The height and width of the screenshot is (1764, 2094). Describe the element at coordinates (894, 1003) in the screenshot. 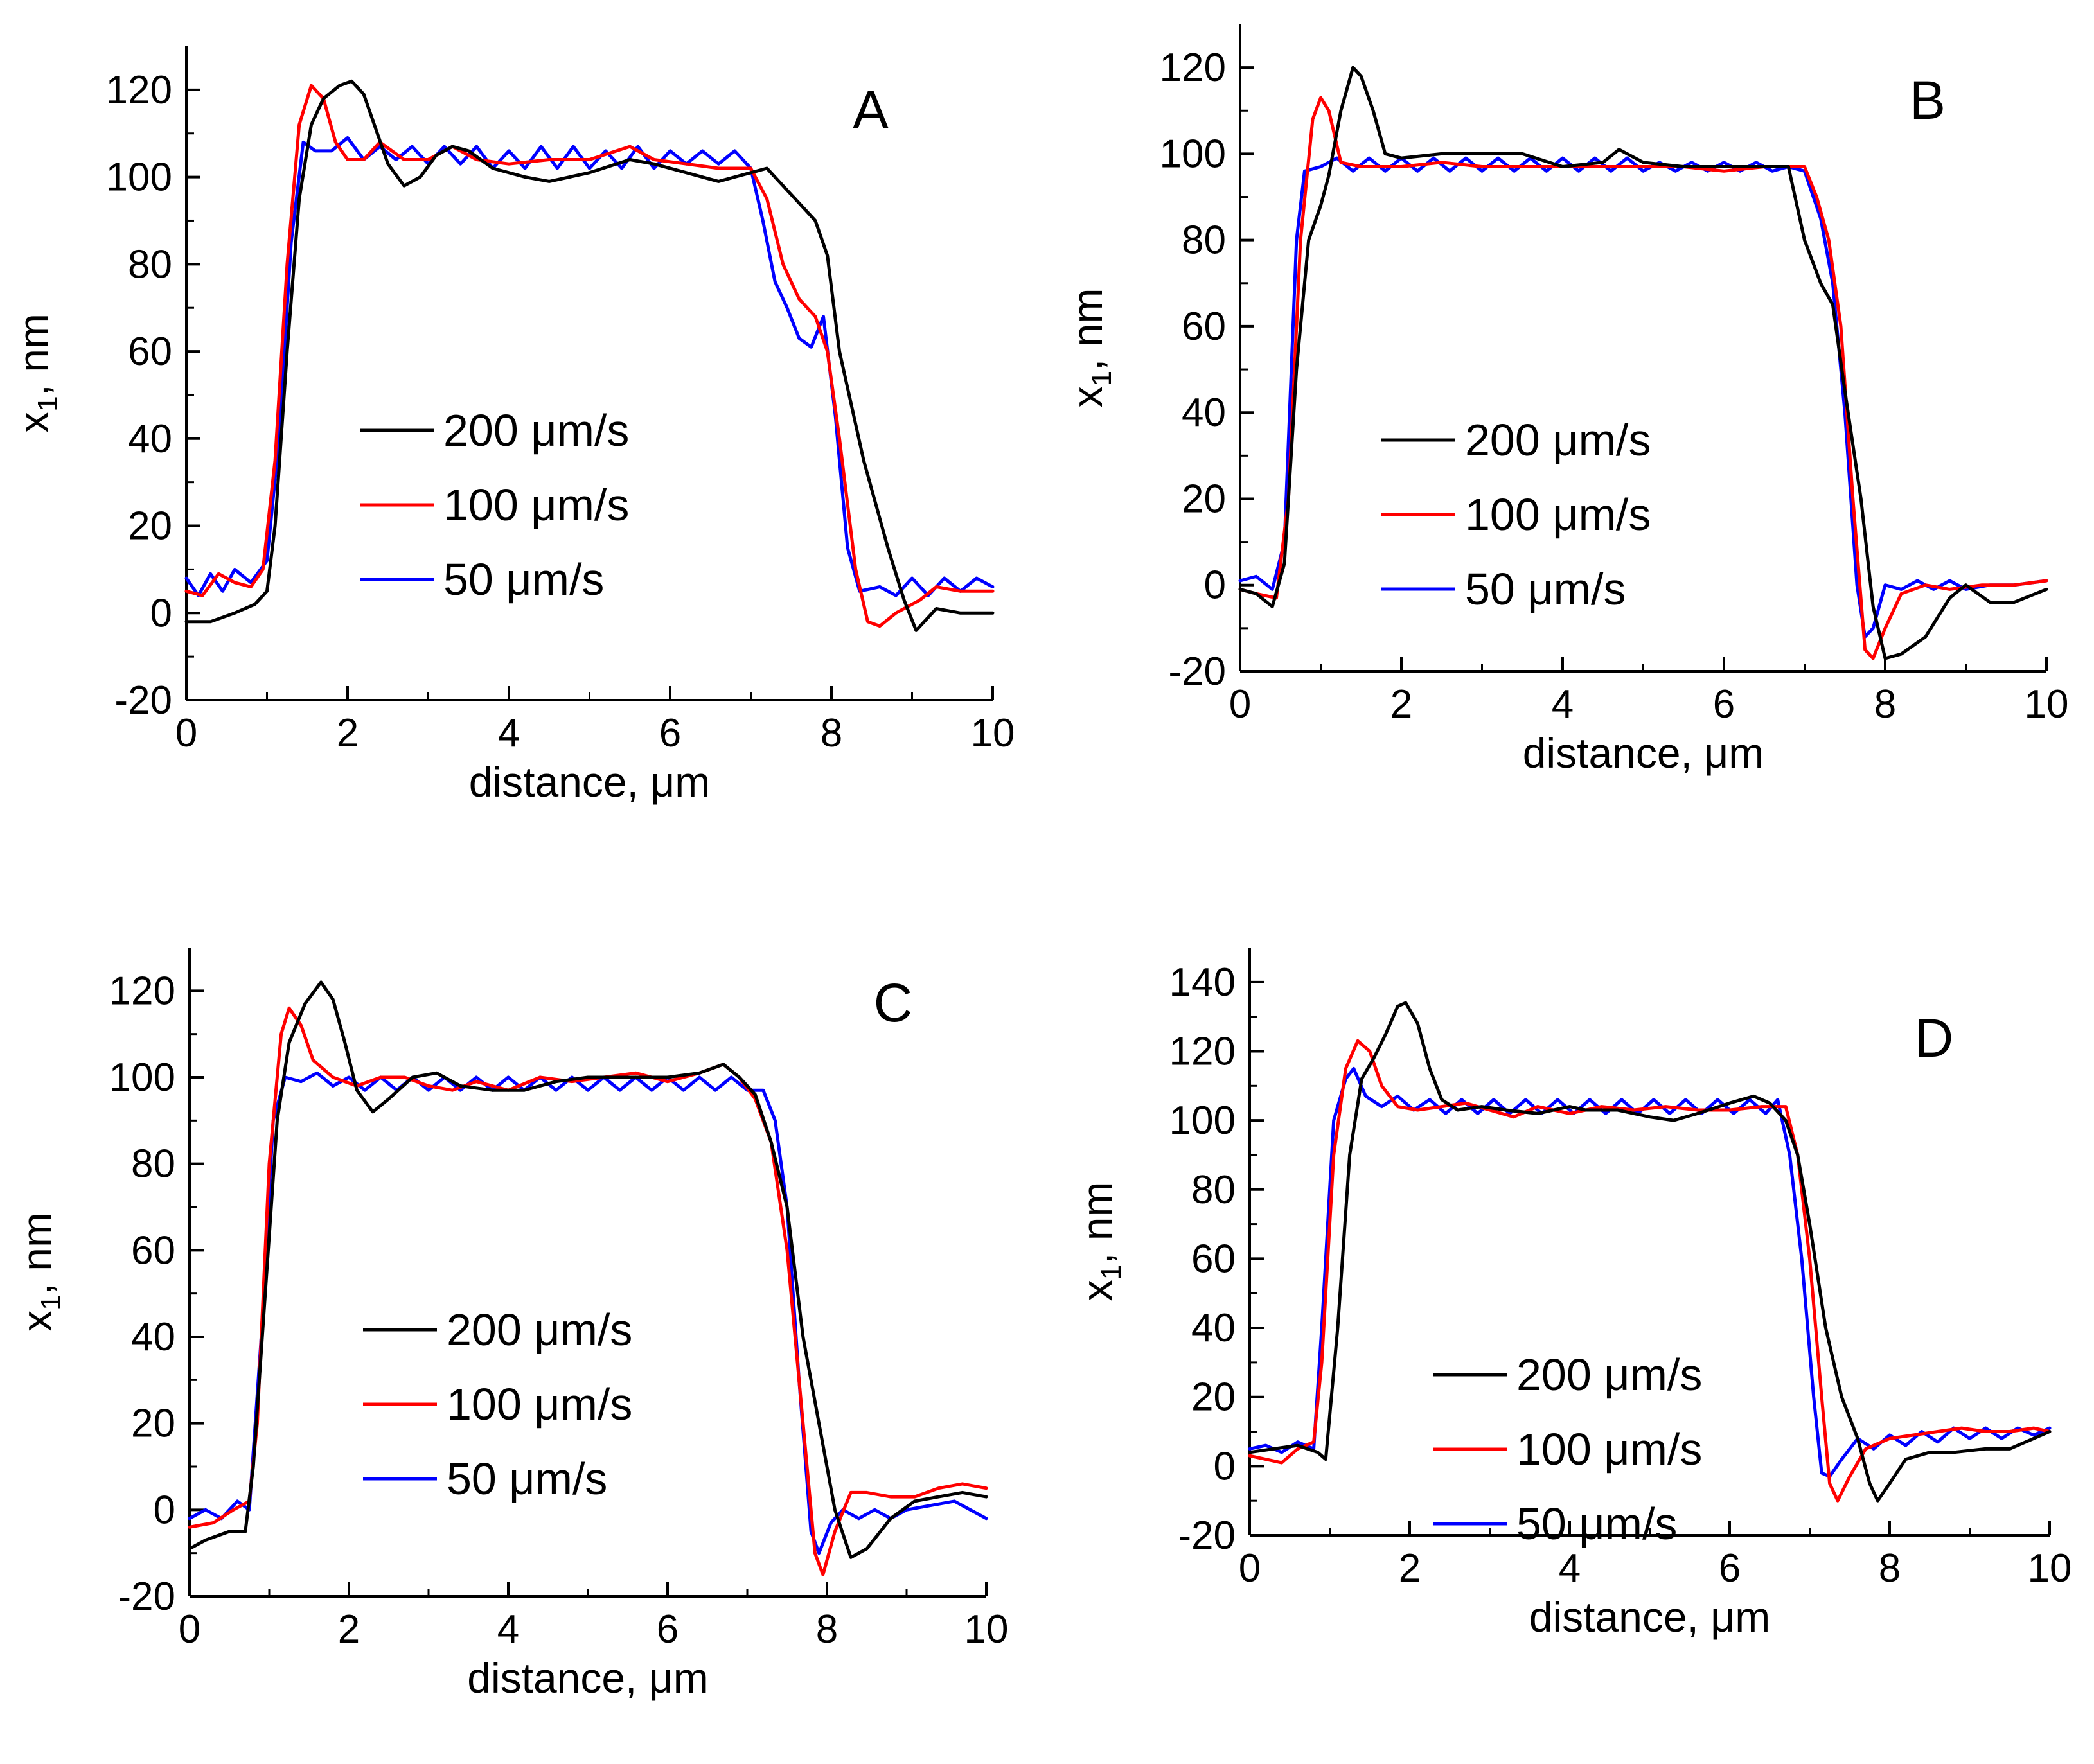

I see `panel-label: C` at that location.